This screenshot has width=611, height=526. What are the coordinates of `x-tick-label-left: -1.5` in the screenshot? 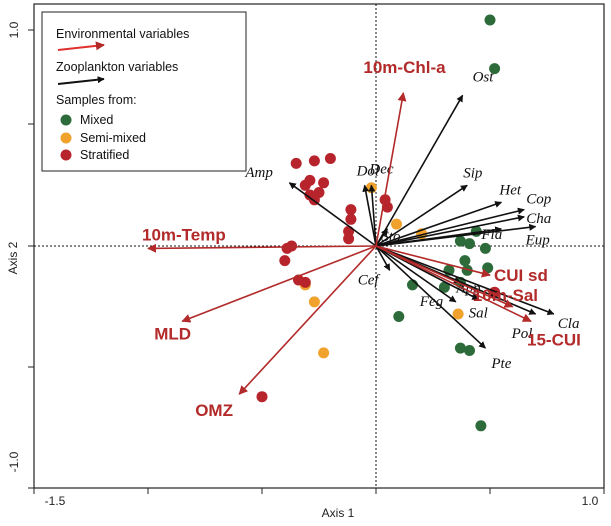 It's located at (55, 501).